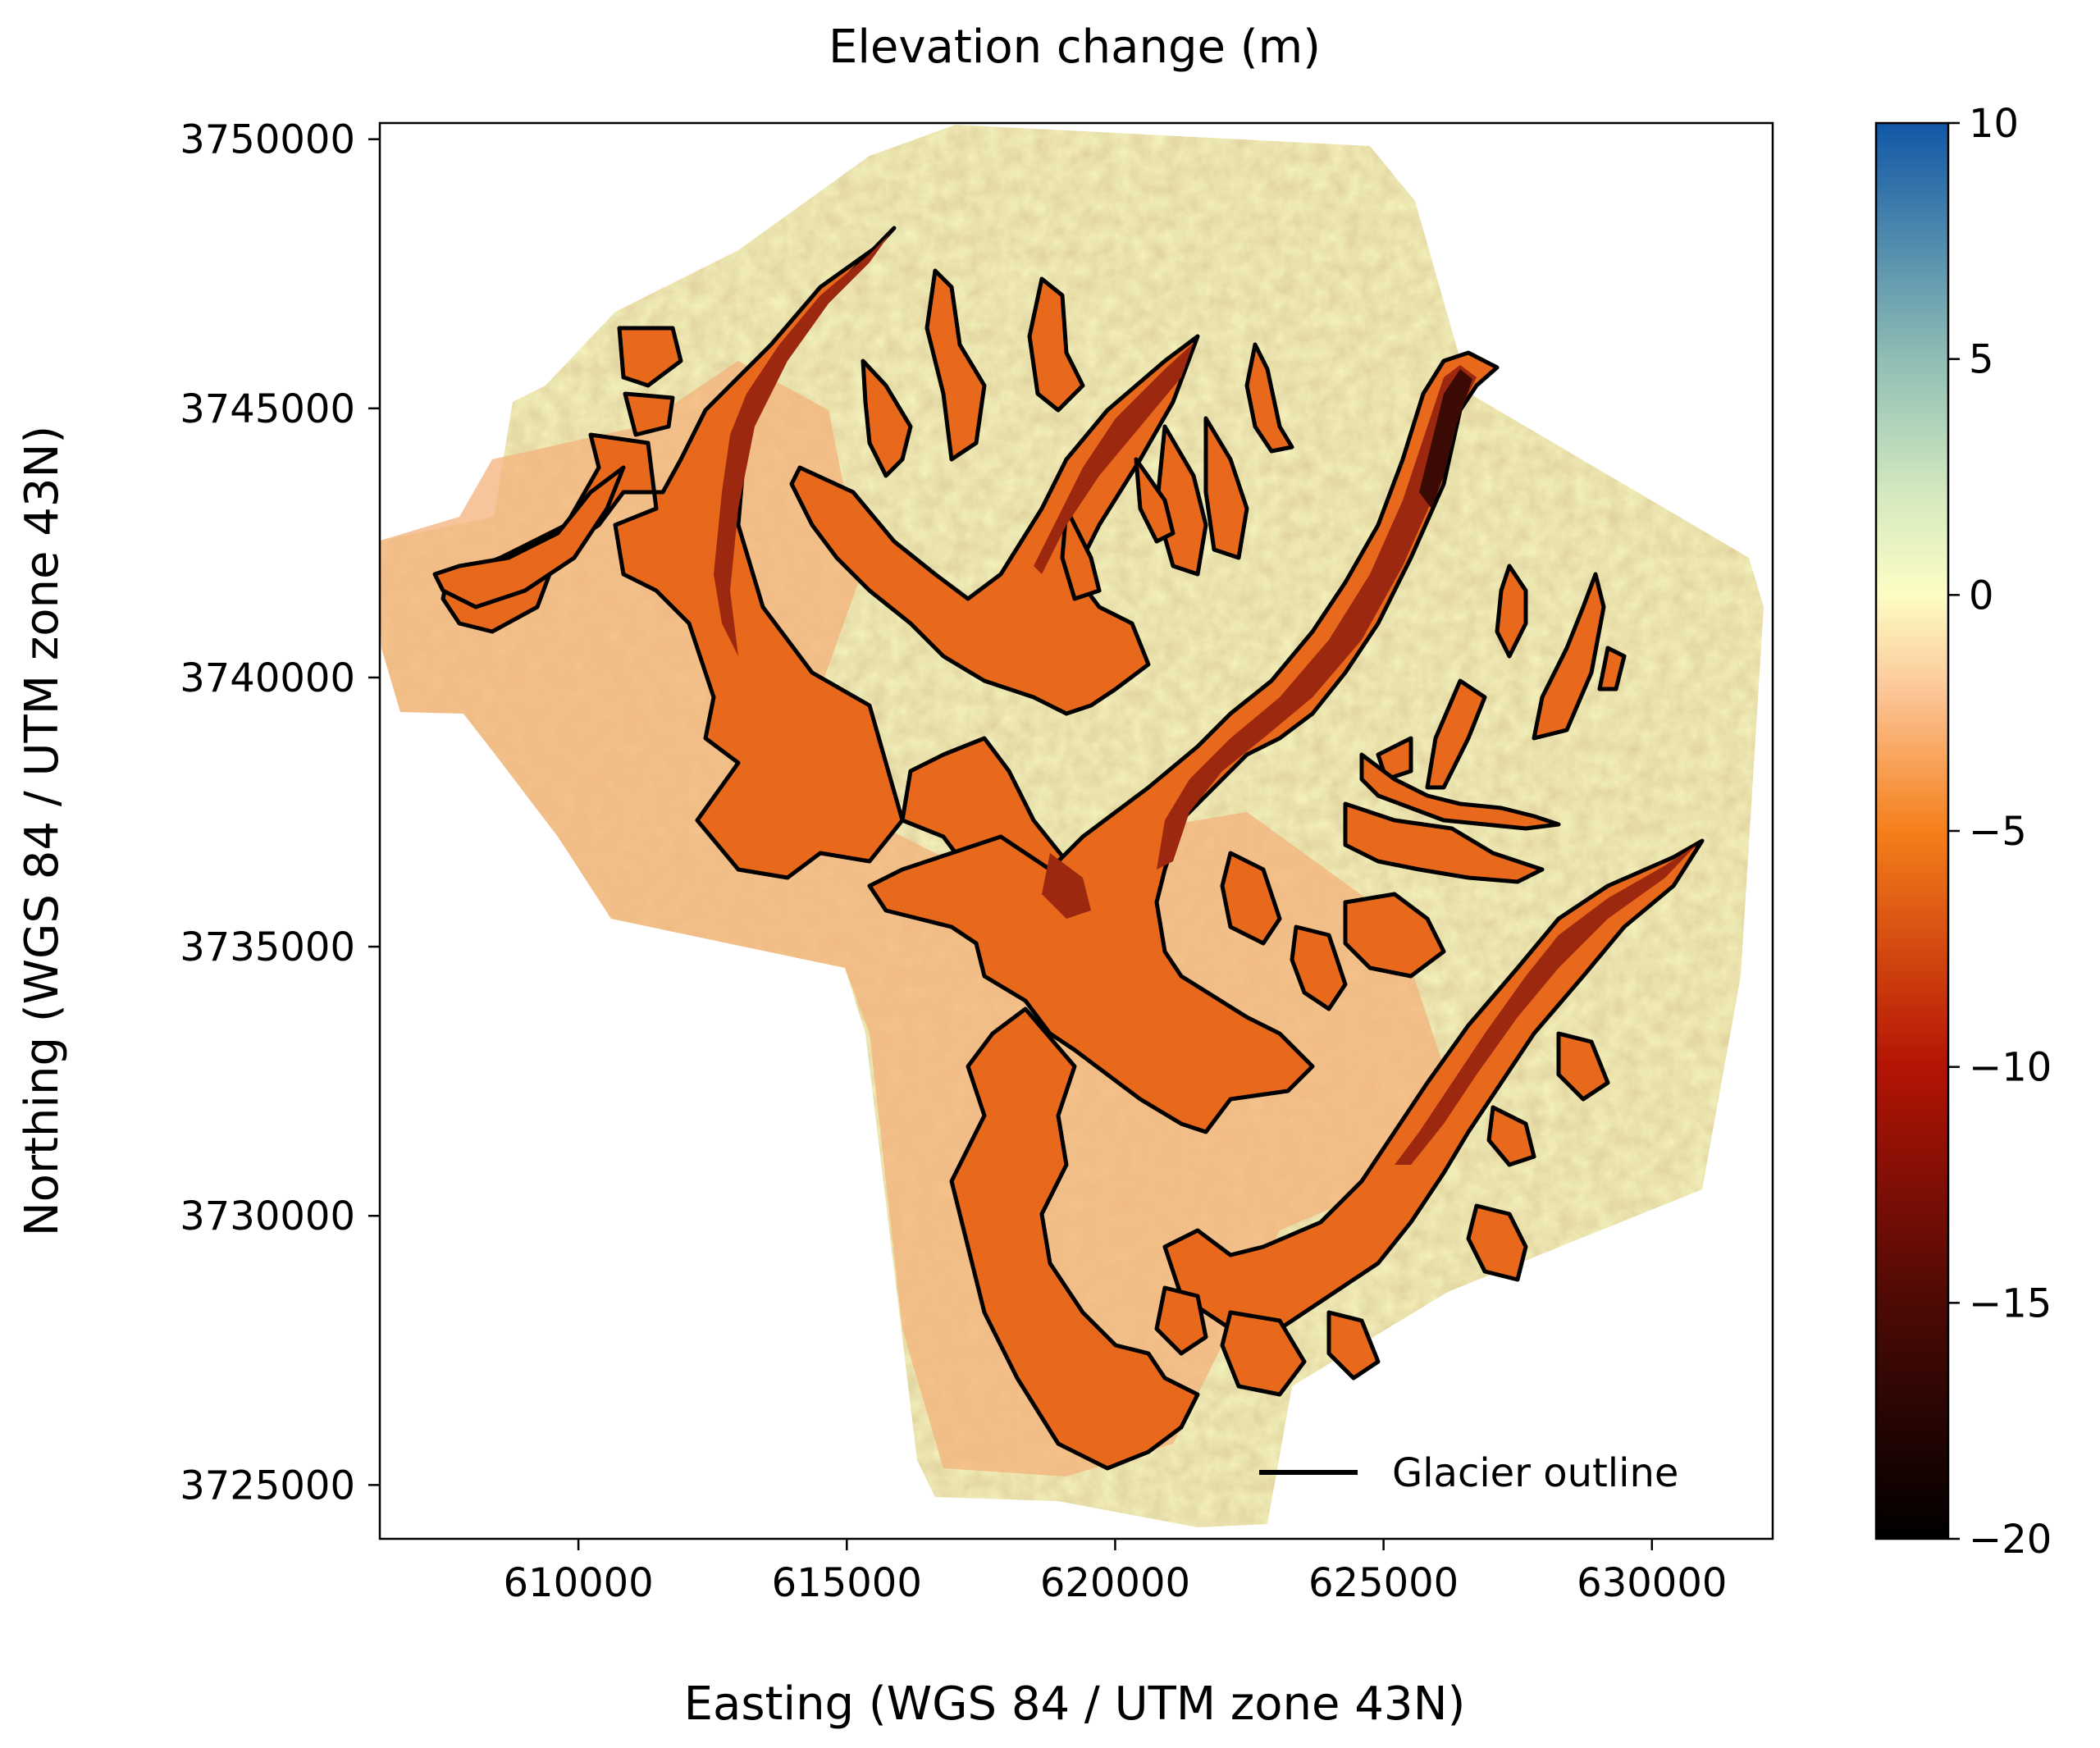 The width and height of the screenshot is (2100, 1748). I want to click on colorbar-tick-label: −10, so click(2011, 1068).